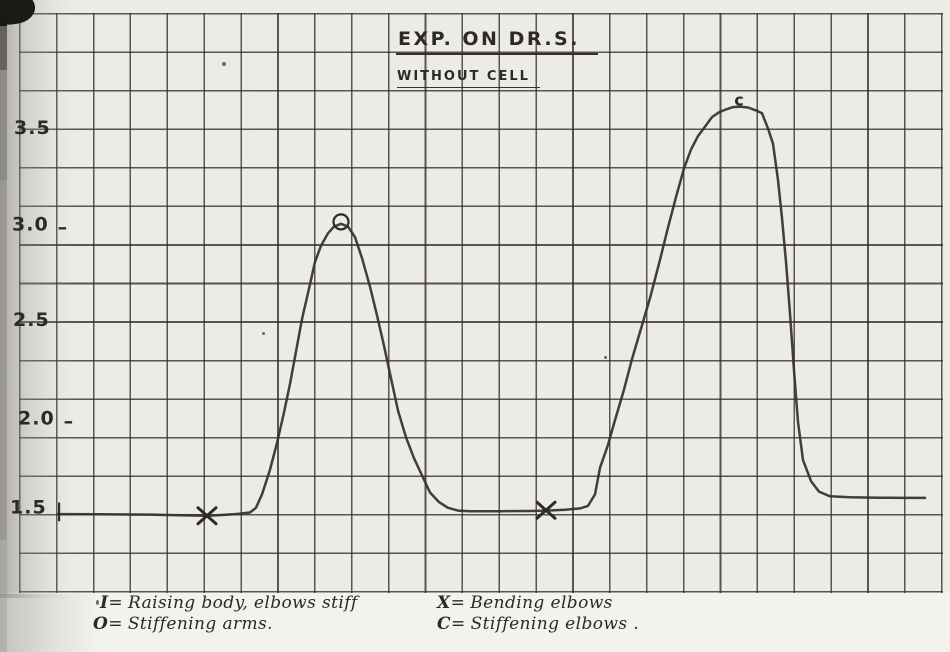  What do you see at coordinates (183, 624) in the screenshot?
I see `legend-item-stiffening-arms: O= Stiffening arms.` at bounding box center [183, 624].